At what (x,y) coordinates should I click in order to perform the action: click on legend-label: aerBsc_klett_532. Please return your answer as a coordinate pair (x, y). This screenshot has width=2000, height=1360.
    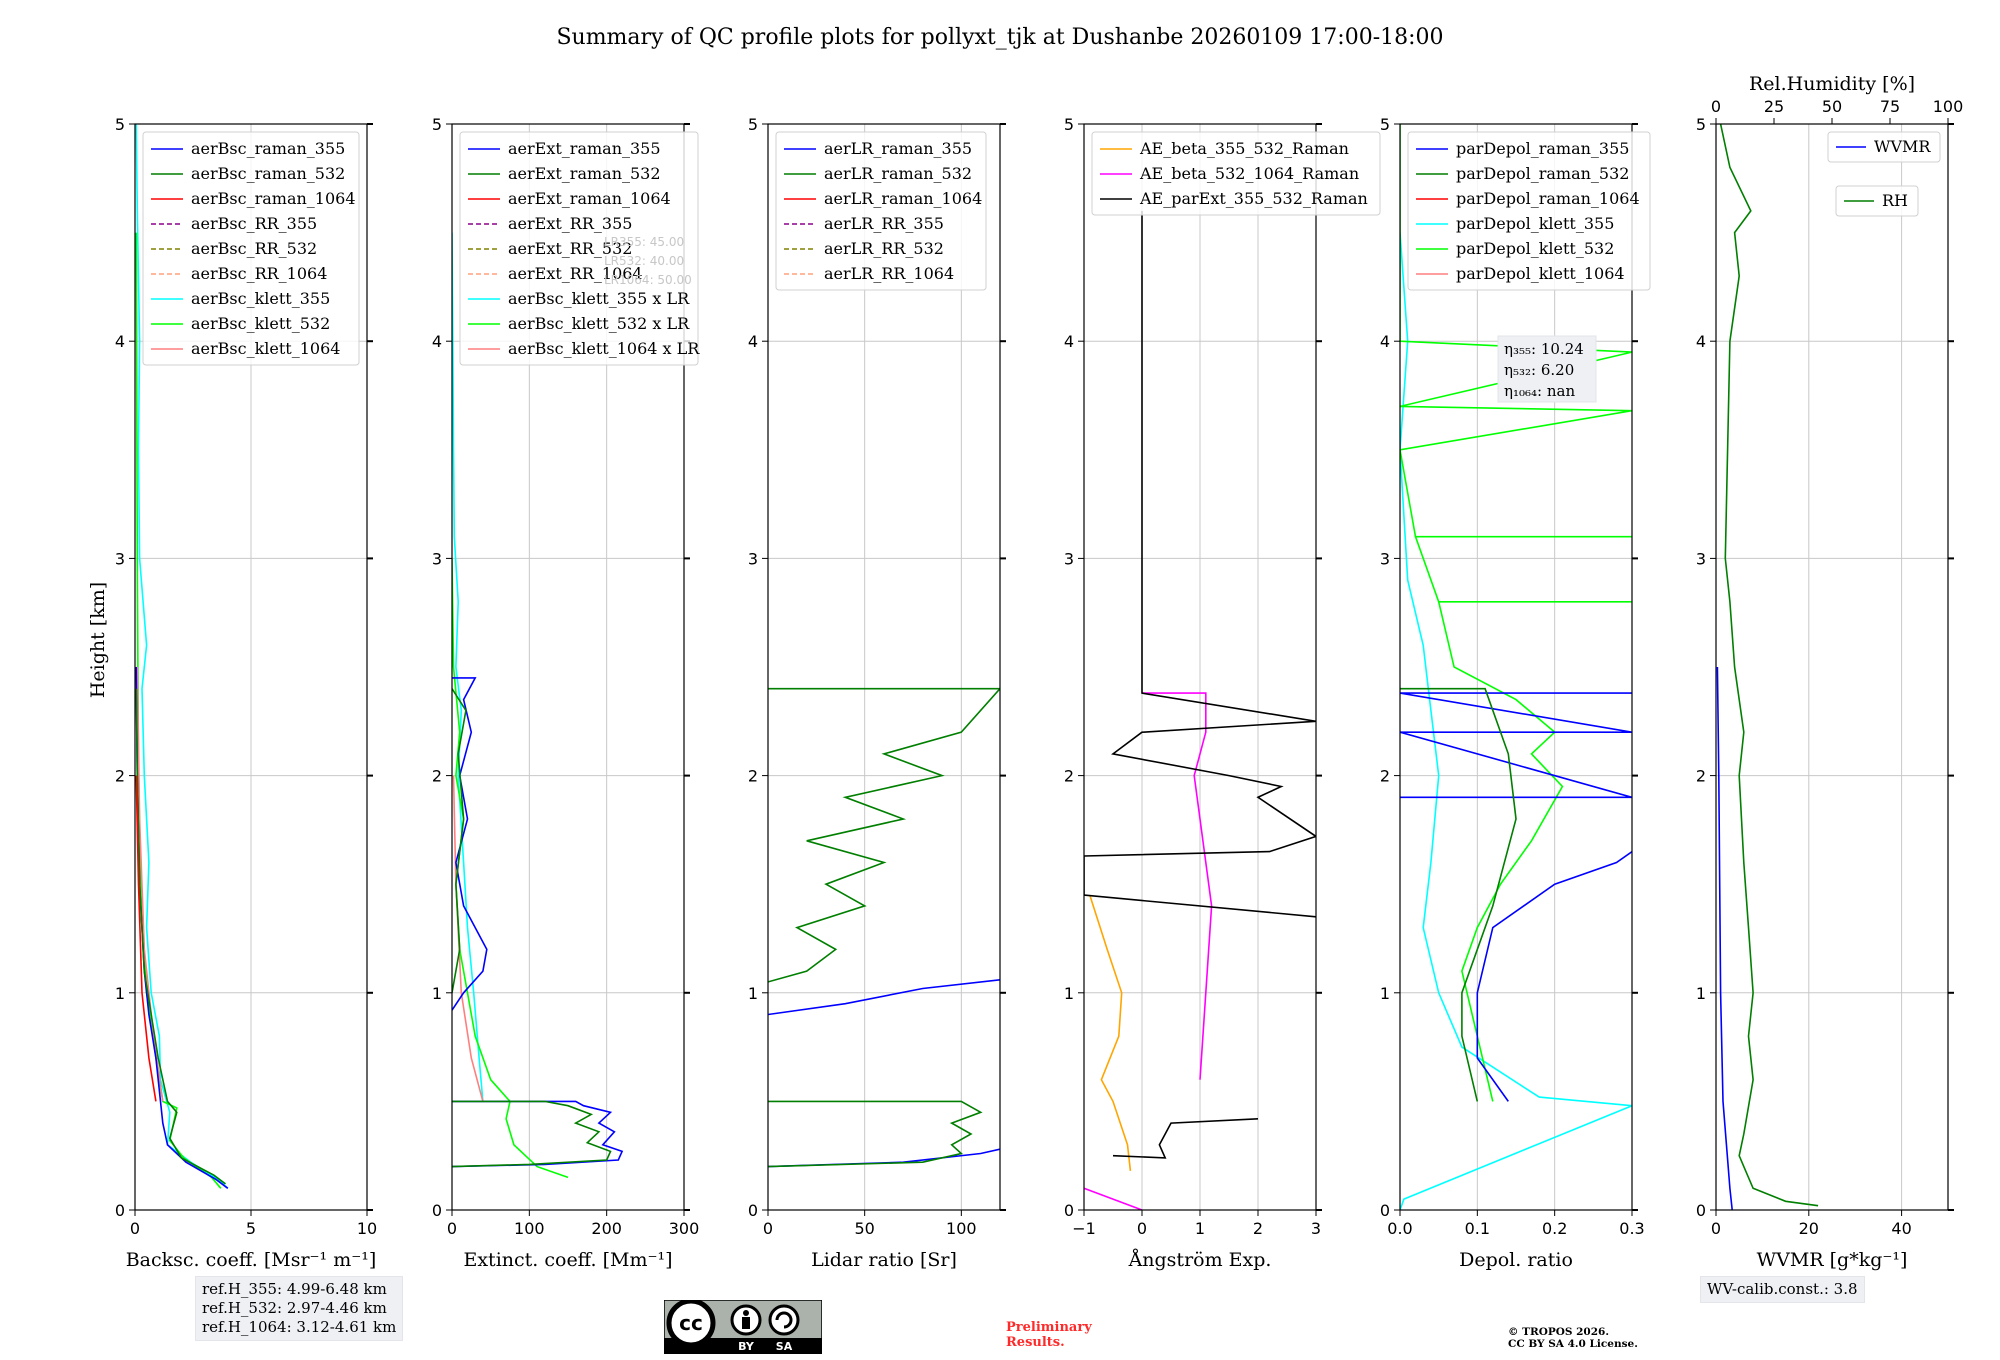
    Looking at the image, I should click on (260, 323).